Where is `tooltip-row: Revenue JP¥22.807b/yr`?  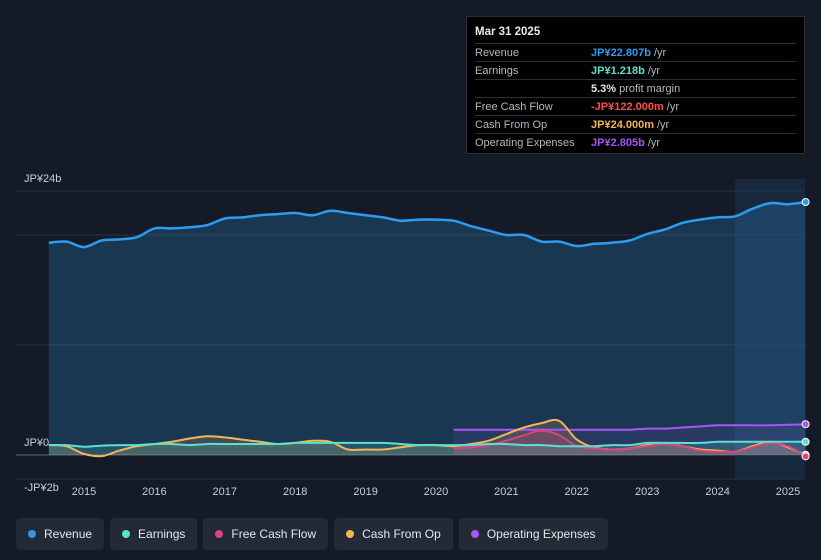 tooltip-row: Revenue JP¥22.807b/yr is located at coordinates (635, 52).